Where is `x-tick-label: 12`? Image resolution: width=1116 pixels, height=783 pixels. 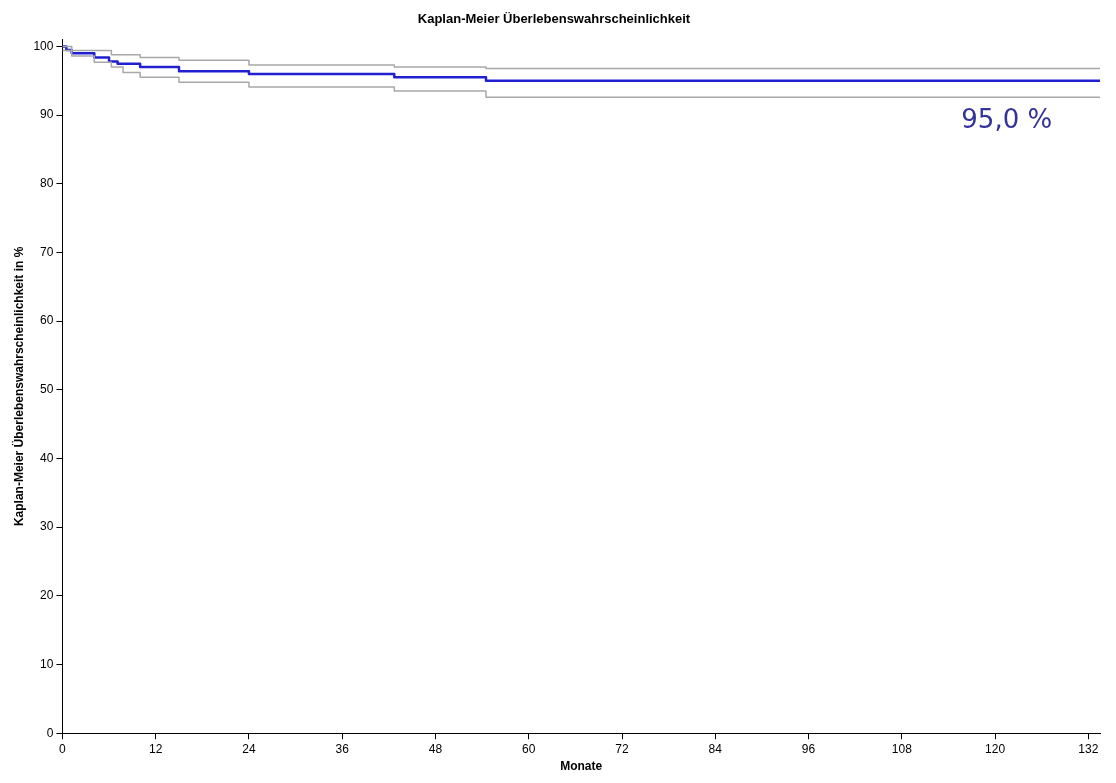
x-tick-label: 12 is located at coordinates (156, 748).